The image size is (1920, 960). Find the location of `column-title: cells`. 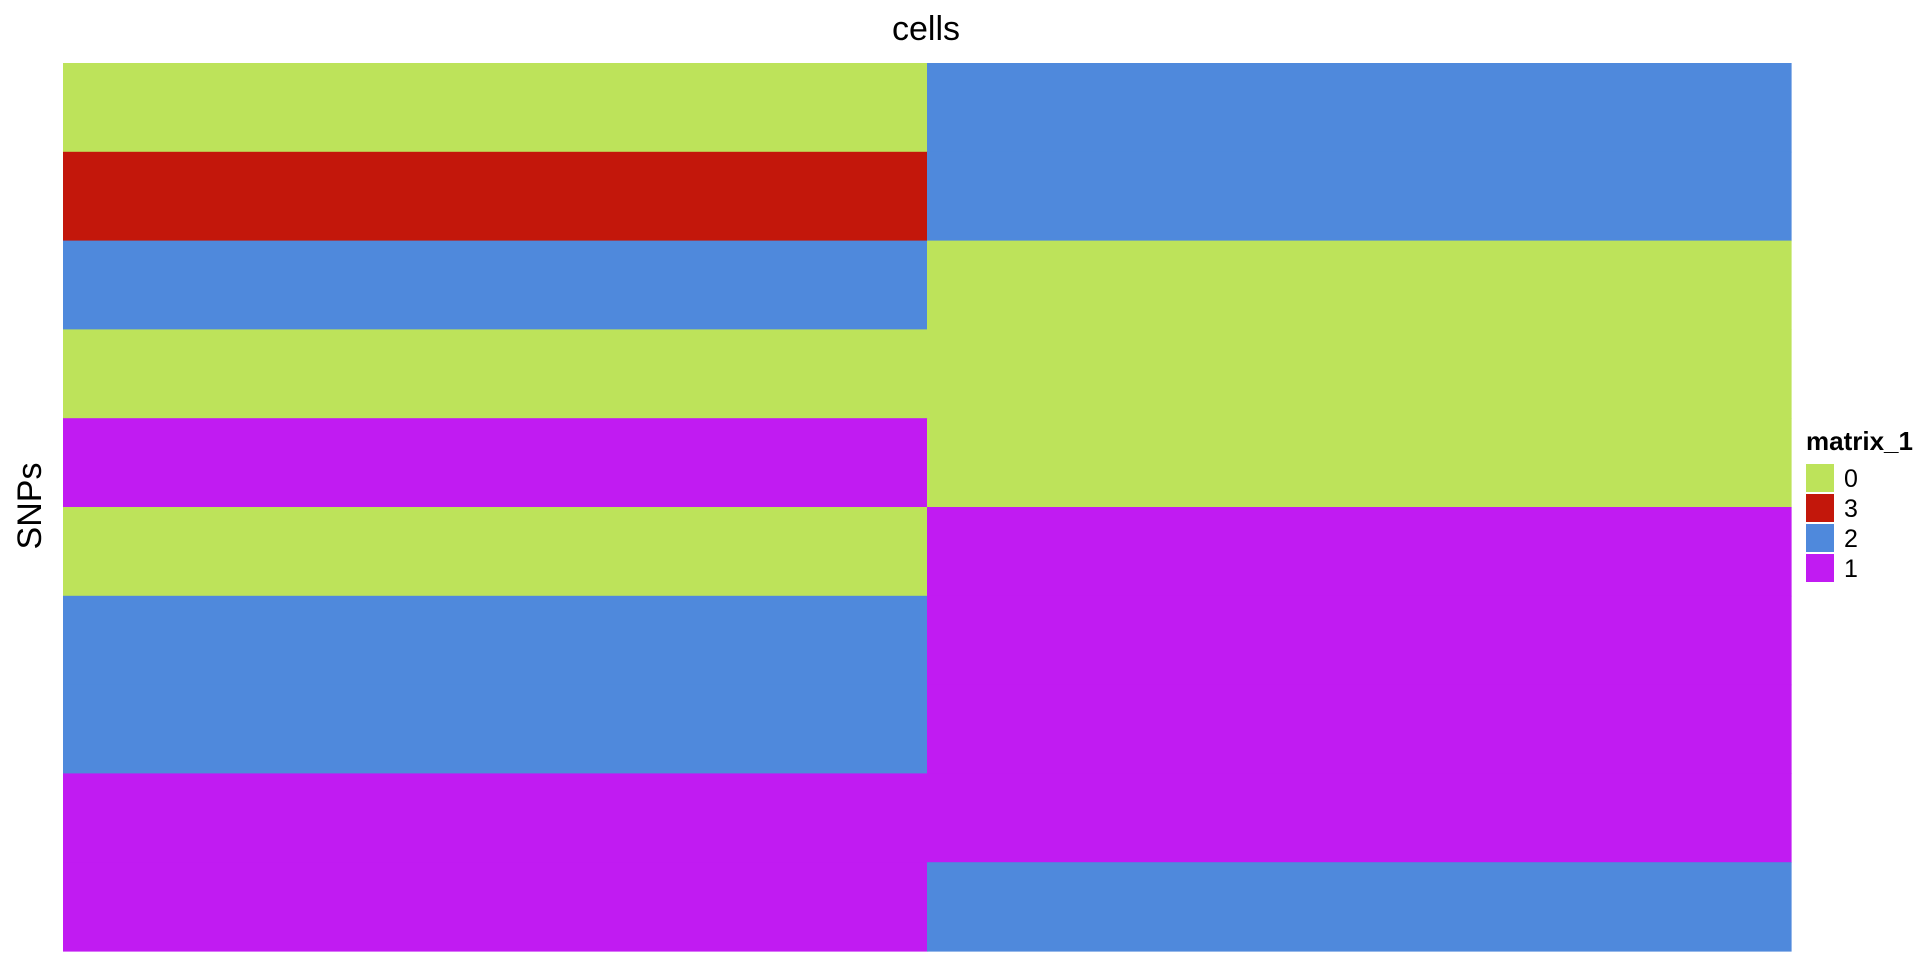

column-title: cells is located at coordinates (926, 29).